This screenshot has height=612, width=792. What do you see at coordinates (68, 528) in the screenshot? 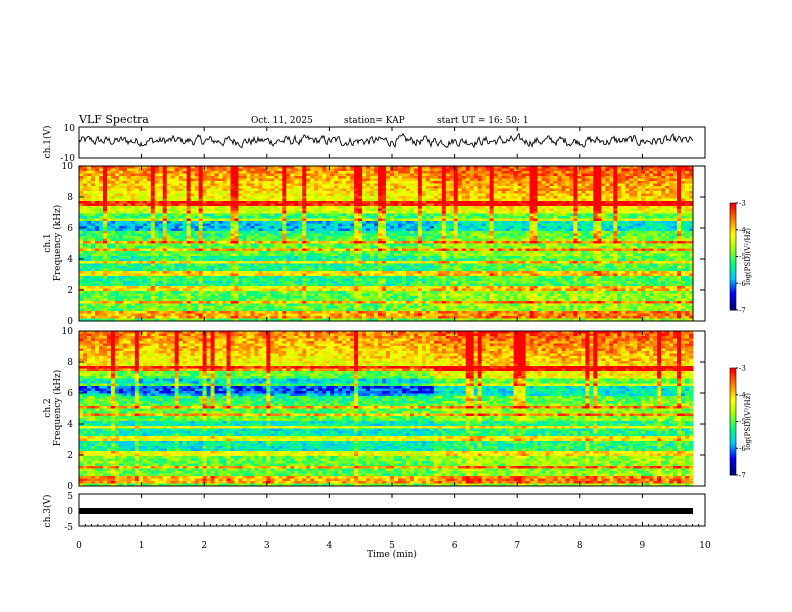
I see `ch3-ytick-bottom: -5` at bounding box center [68, 528].